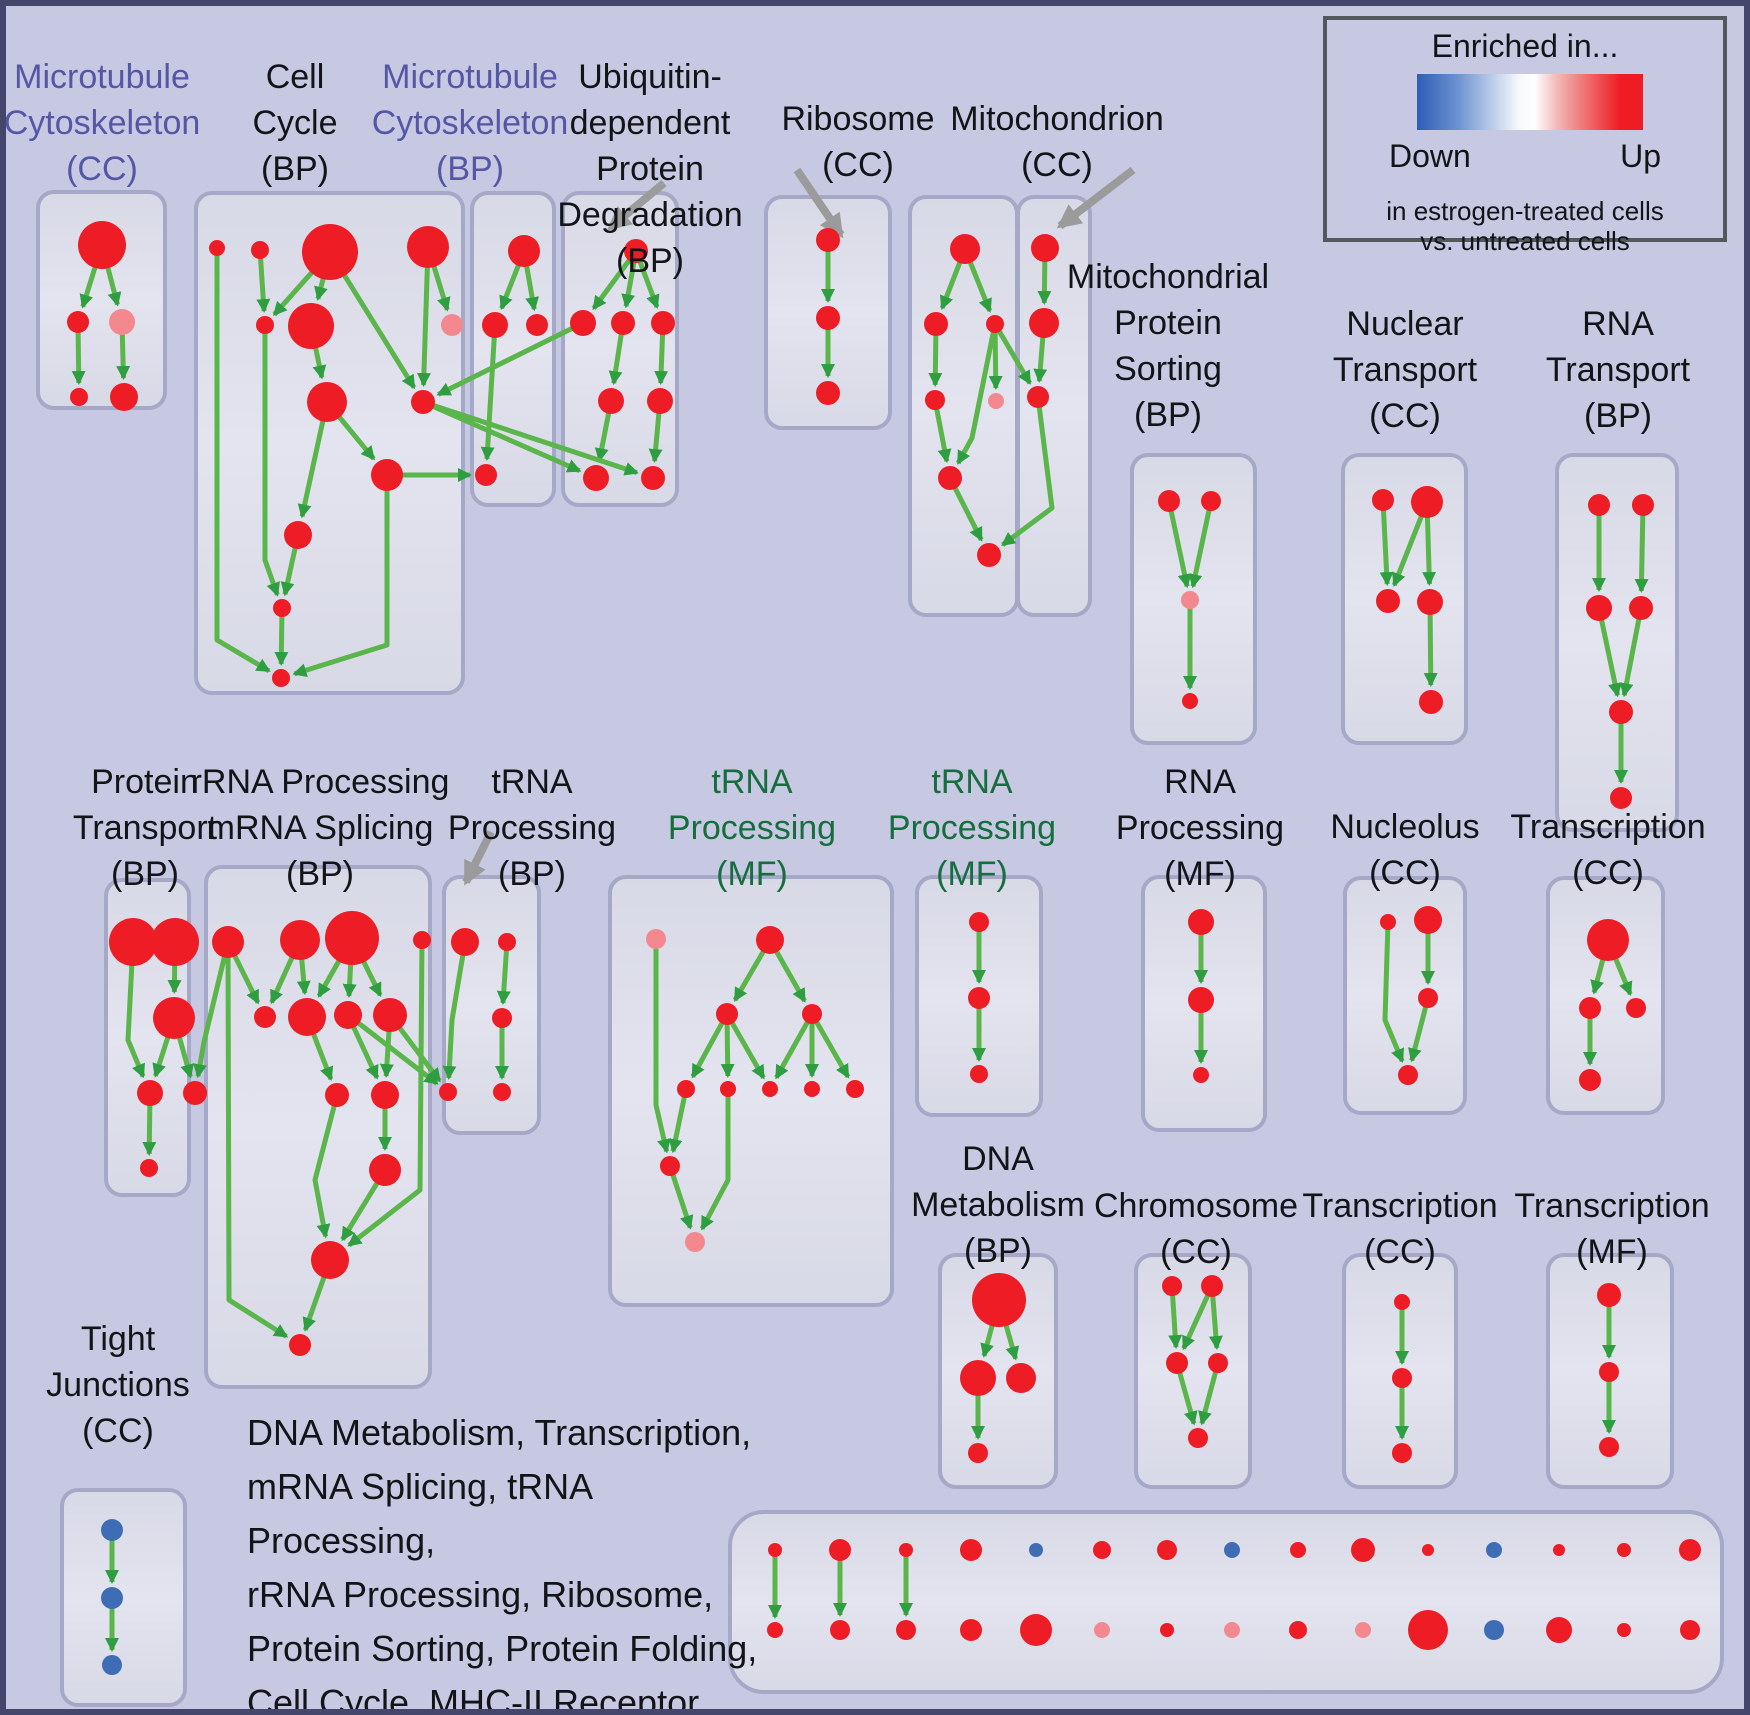 The height and width of the screenshot is (1715, 1750). Describe the element at coordinates (1640, 156) in the screenshot. I see `legend-up-label: Up` at that location.